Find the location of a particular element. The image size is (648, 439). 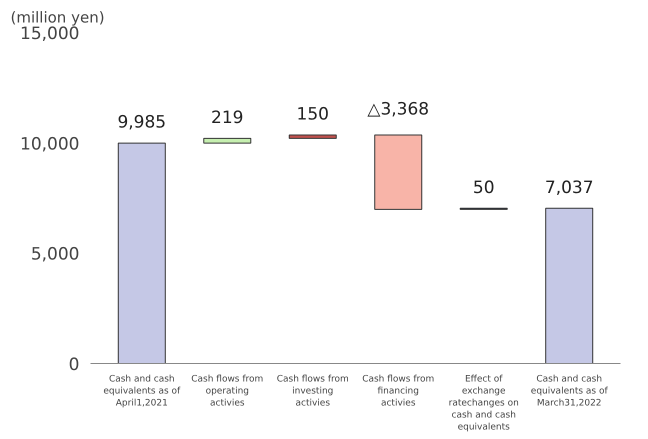

x-tick-label: Cash and cash equivalents as of April1,2021 is located at coordinates (142, 391).